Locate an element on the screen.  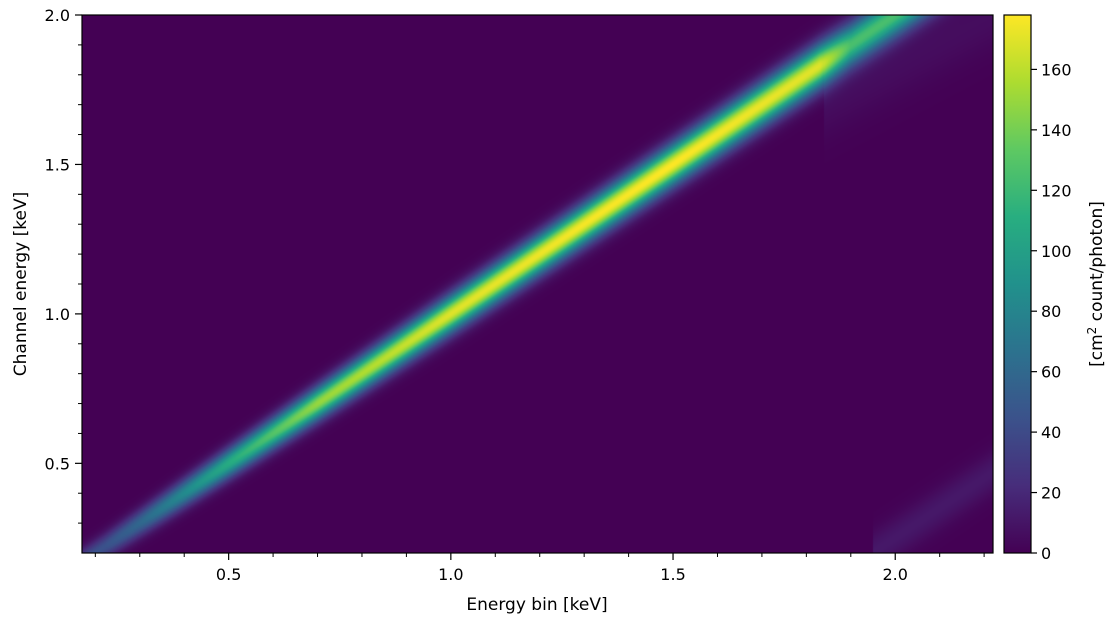
x-tick-label: 2.0 is located at coordinates (895, 574).